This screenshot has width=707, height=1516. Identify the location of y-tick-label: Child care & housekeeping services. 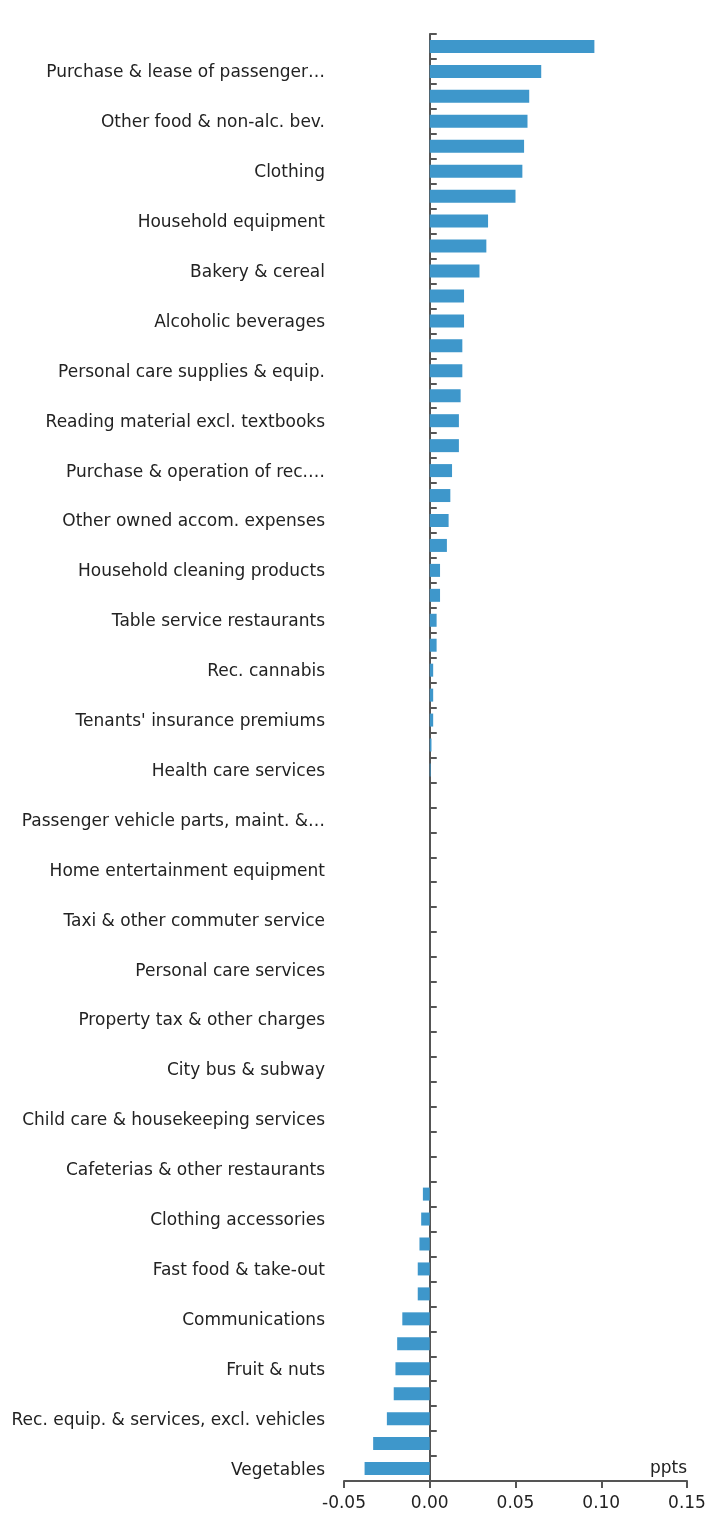
(174, 1119).